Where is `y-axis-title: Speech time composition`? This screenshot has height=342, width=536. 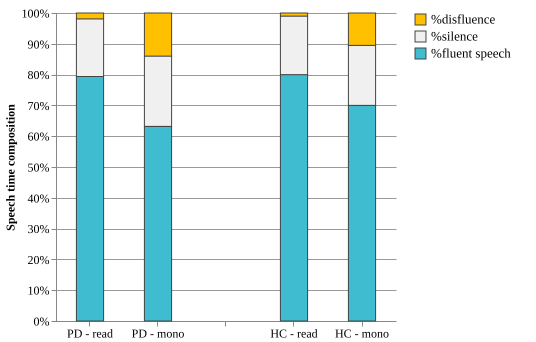
y-axis-title: Speech time composition is located at coordinates (11, 167).